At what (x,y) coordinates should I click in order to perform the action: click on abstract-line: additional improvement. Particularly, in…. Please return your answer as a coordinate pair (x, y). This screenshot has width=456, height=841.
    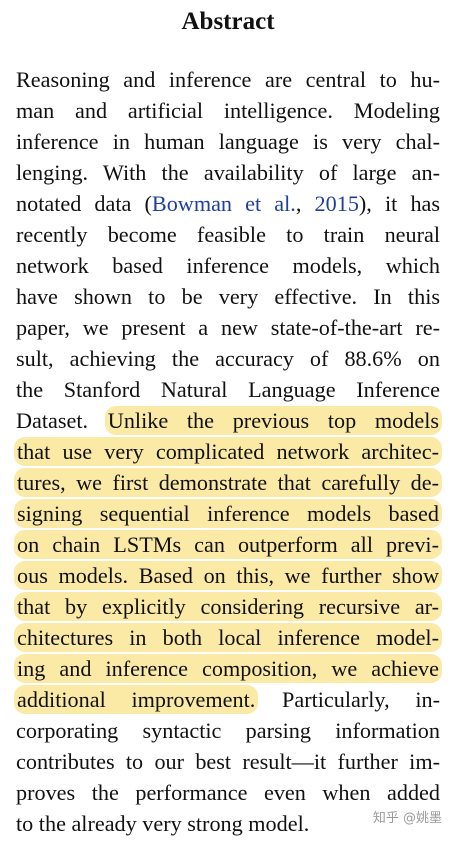
    Looking at the image, I should click on (228, 699).